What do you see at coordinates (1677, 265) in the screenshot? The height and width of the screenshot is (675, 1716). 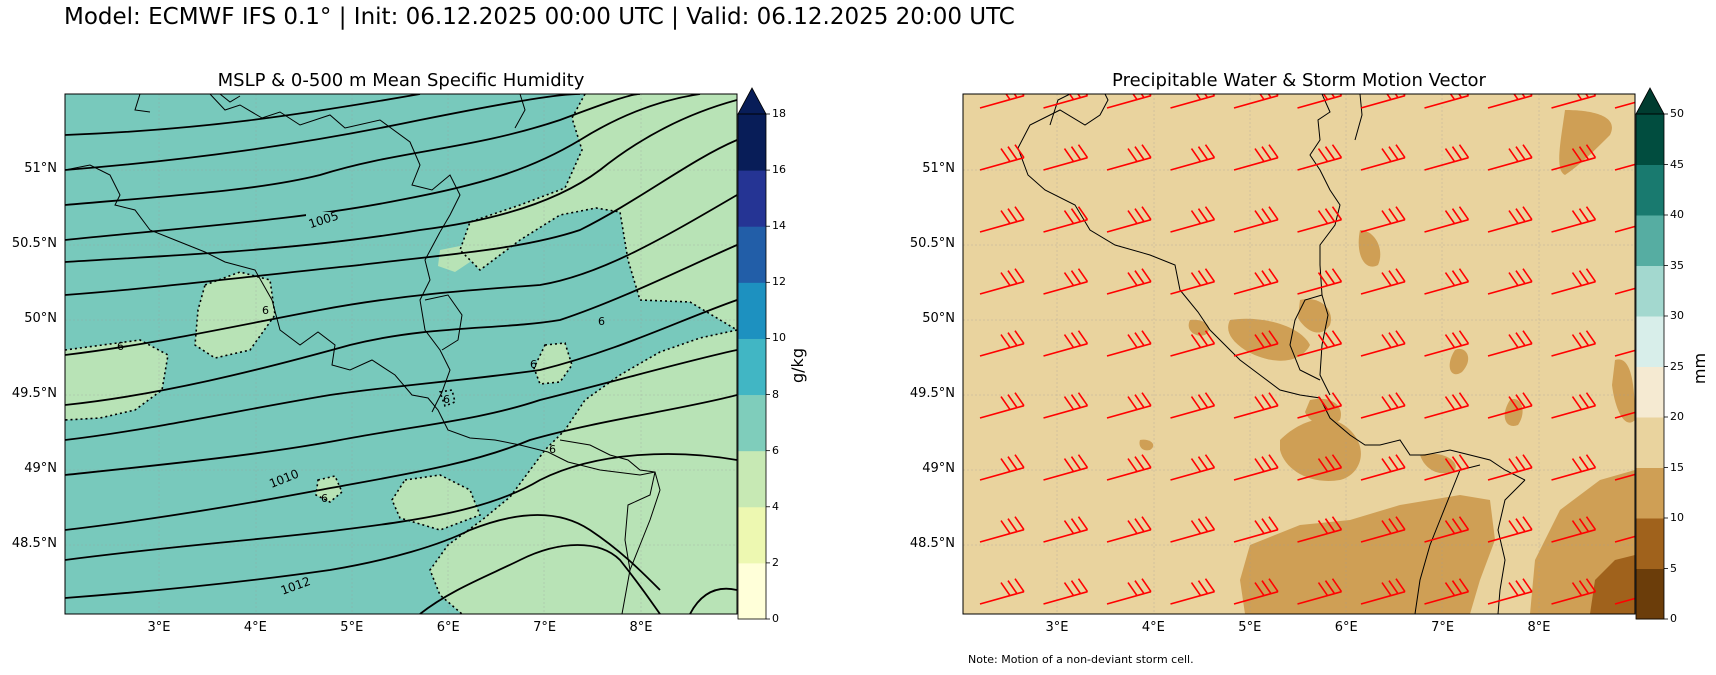 I see `right-colorbar-tick-7: 35` at bounding box center [1677, 265].